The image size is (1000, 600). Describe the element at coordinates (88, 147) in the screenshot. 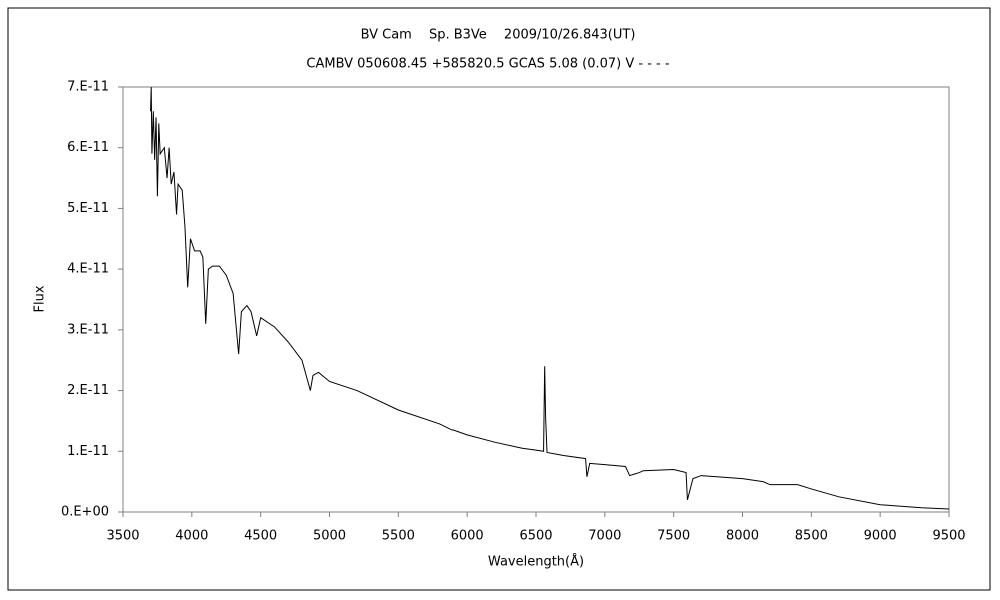

I see `y-tick-label: 6.E-11` at that location.